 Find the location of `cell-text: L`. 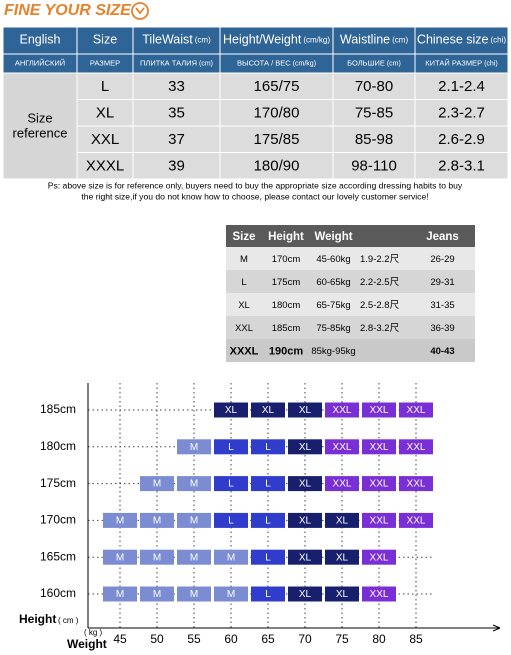

cell-text: L is located at coordinates (105, 86).